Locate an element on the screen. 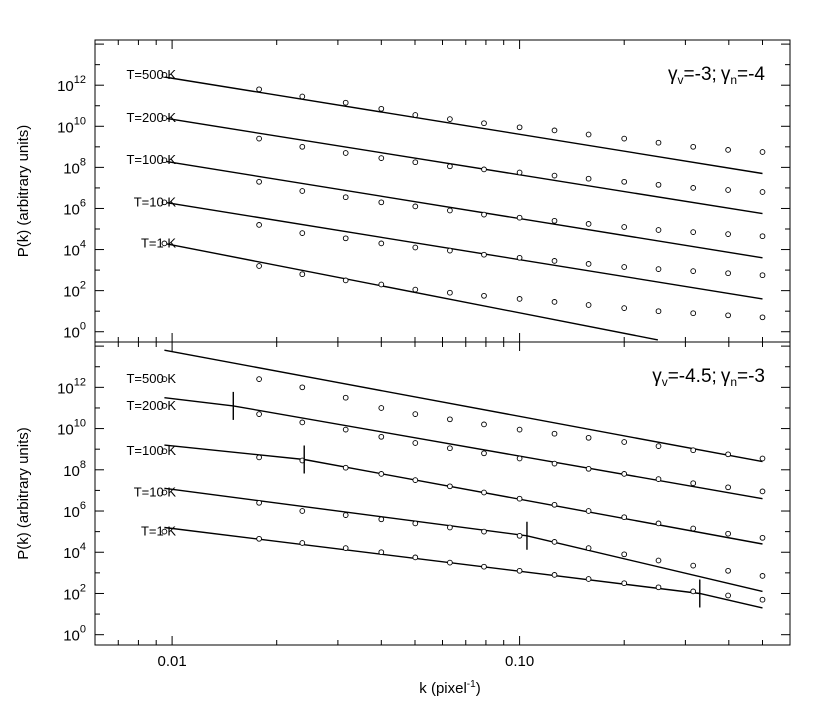 The width and height of the screenshot is (830, 718). series-t-100-k is located at coordinates (463, 208).